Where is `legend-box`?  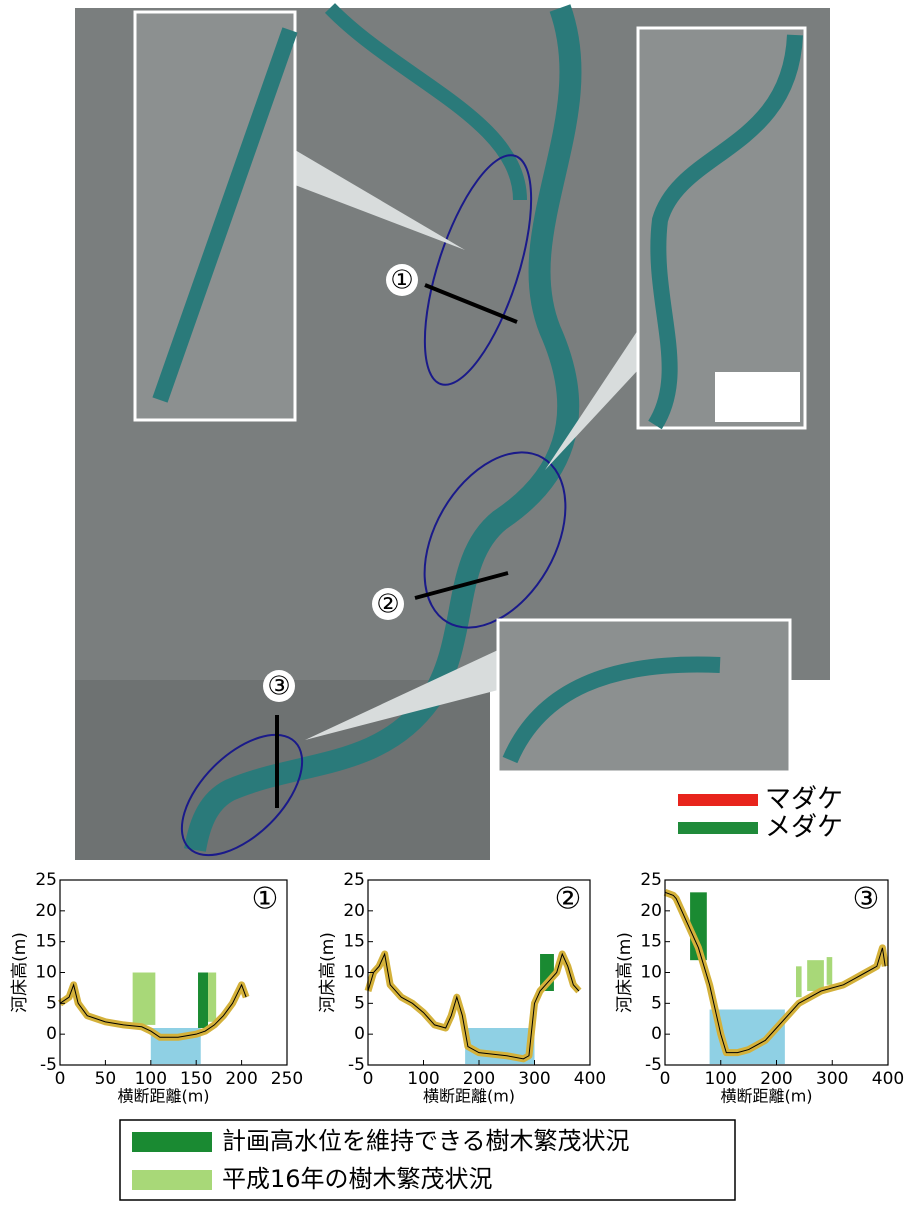
legend-box is located at coordinates (427, 1160).